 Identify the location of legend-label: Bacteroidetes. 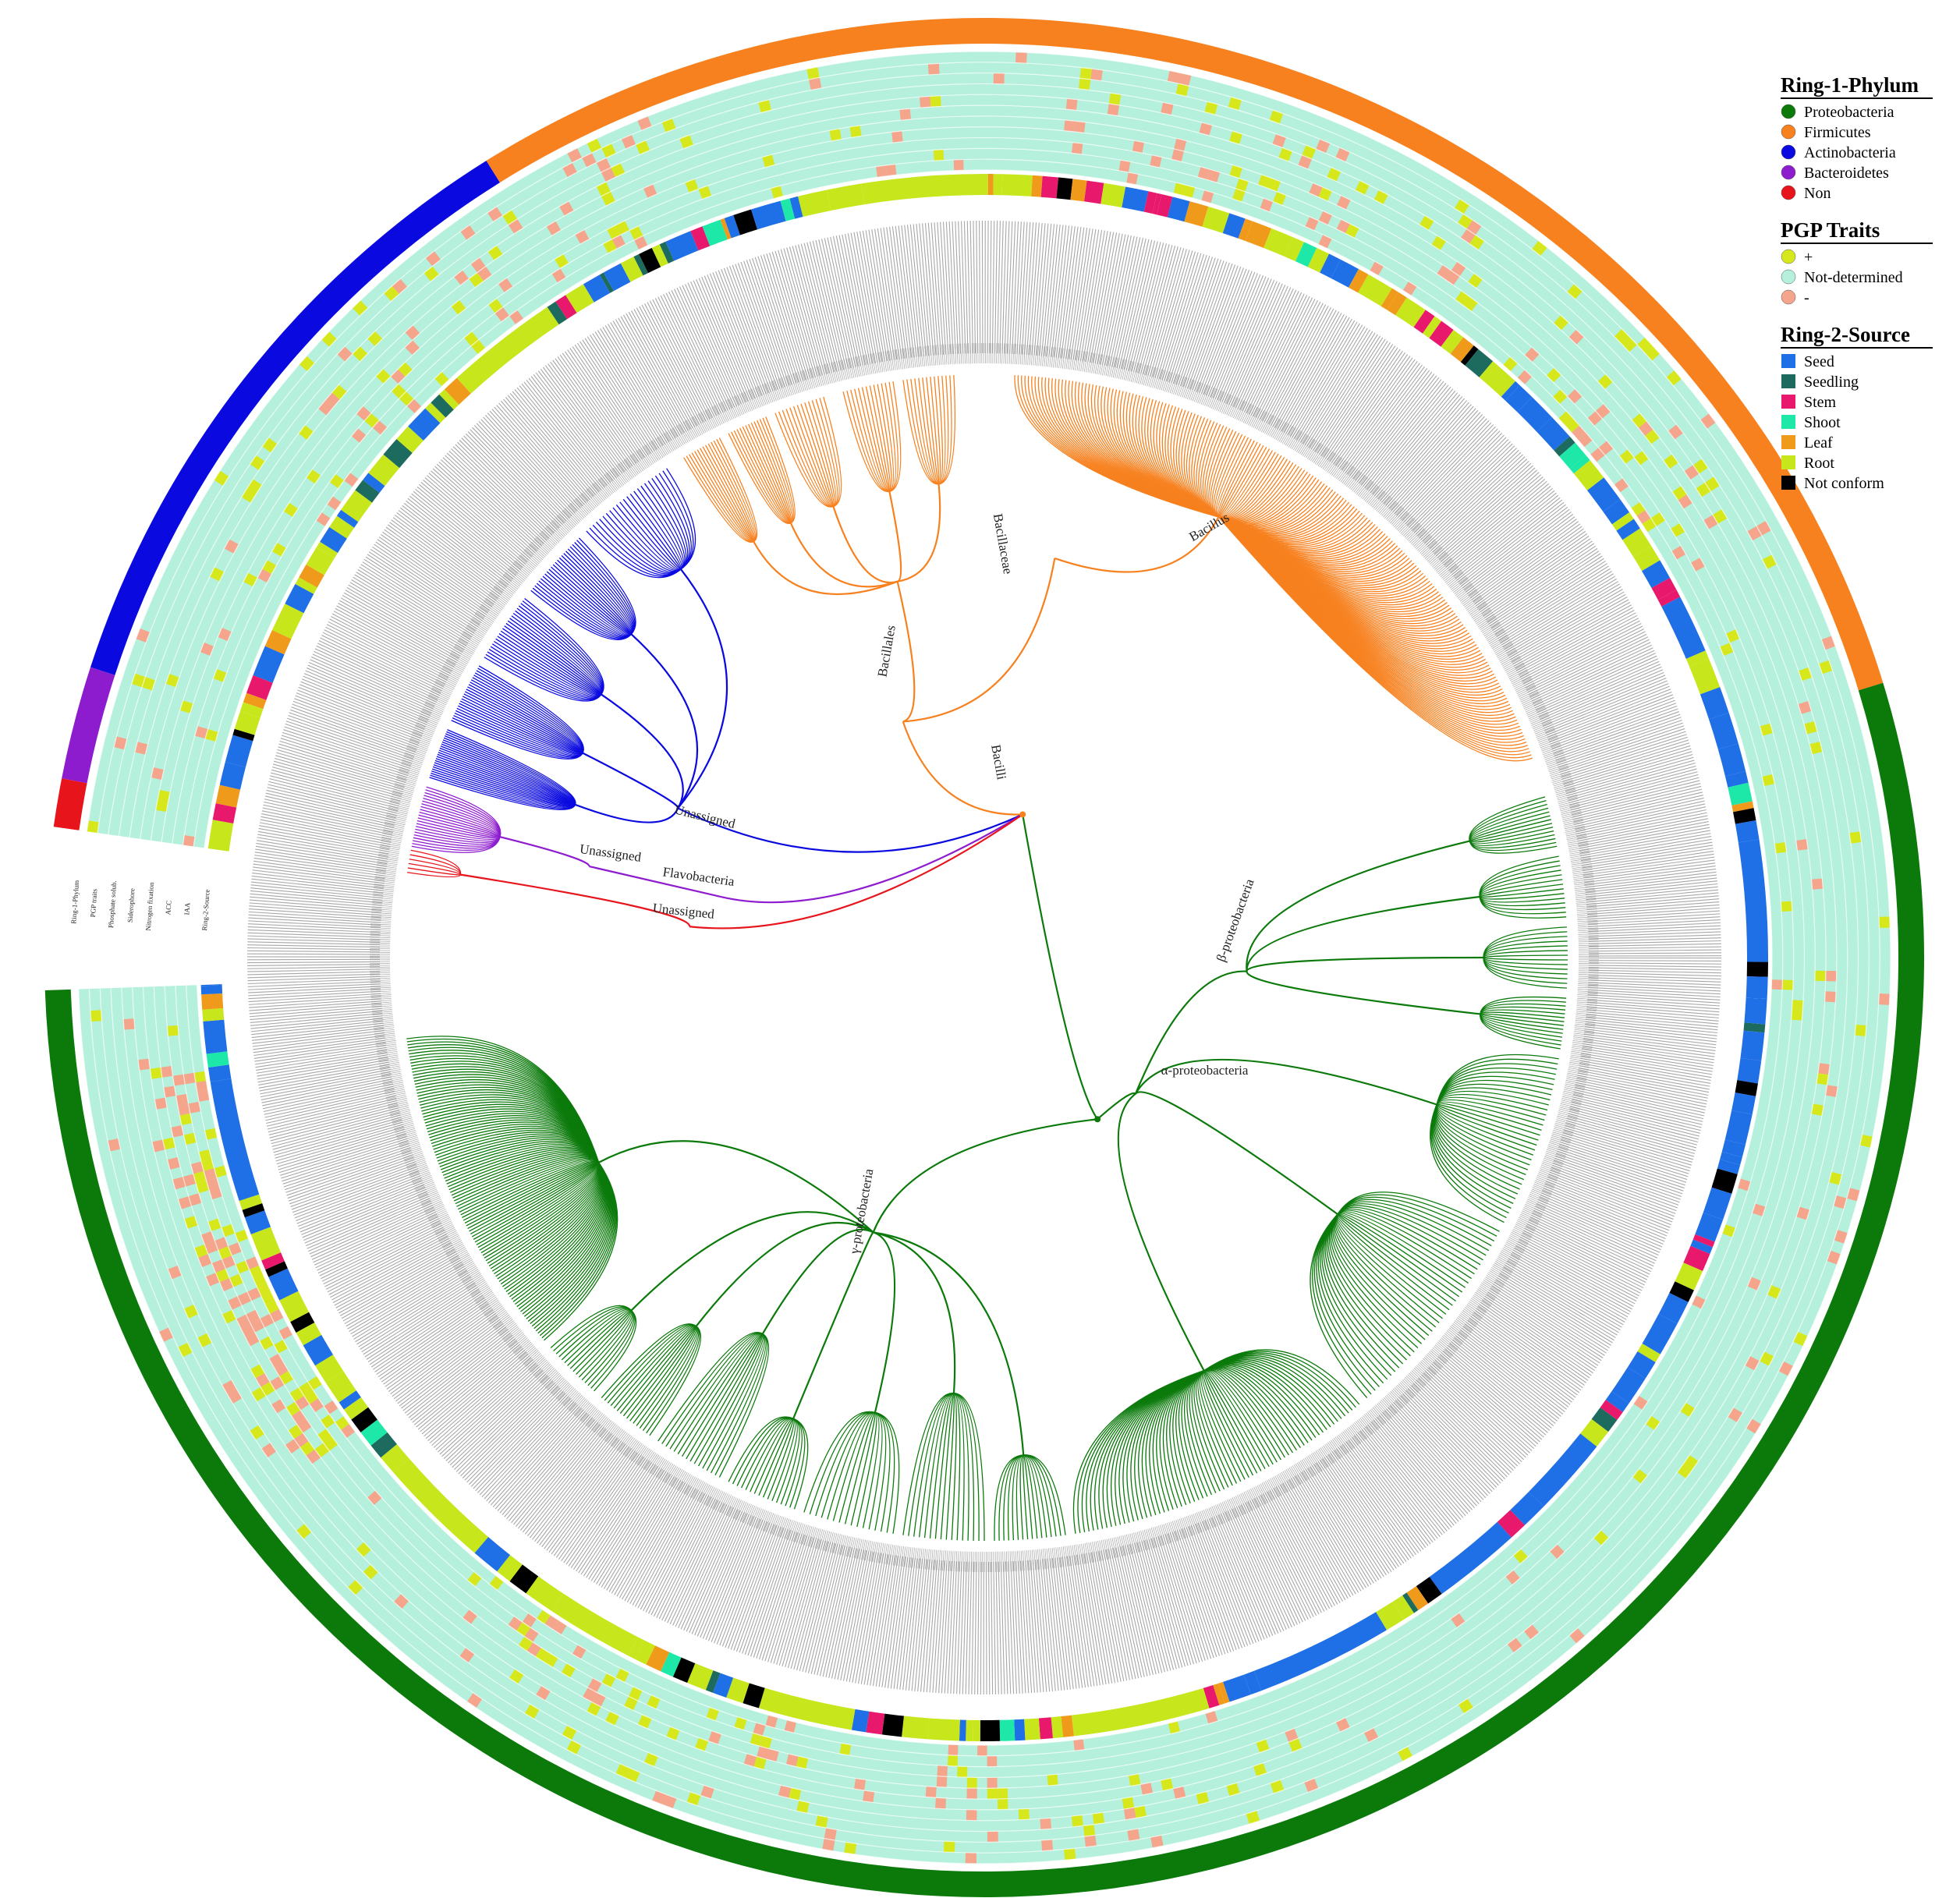
(1847, 174).